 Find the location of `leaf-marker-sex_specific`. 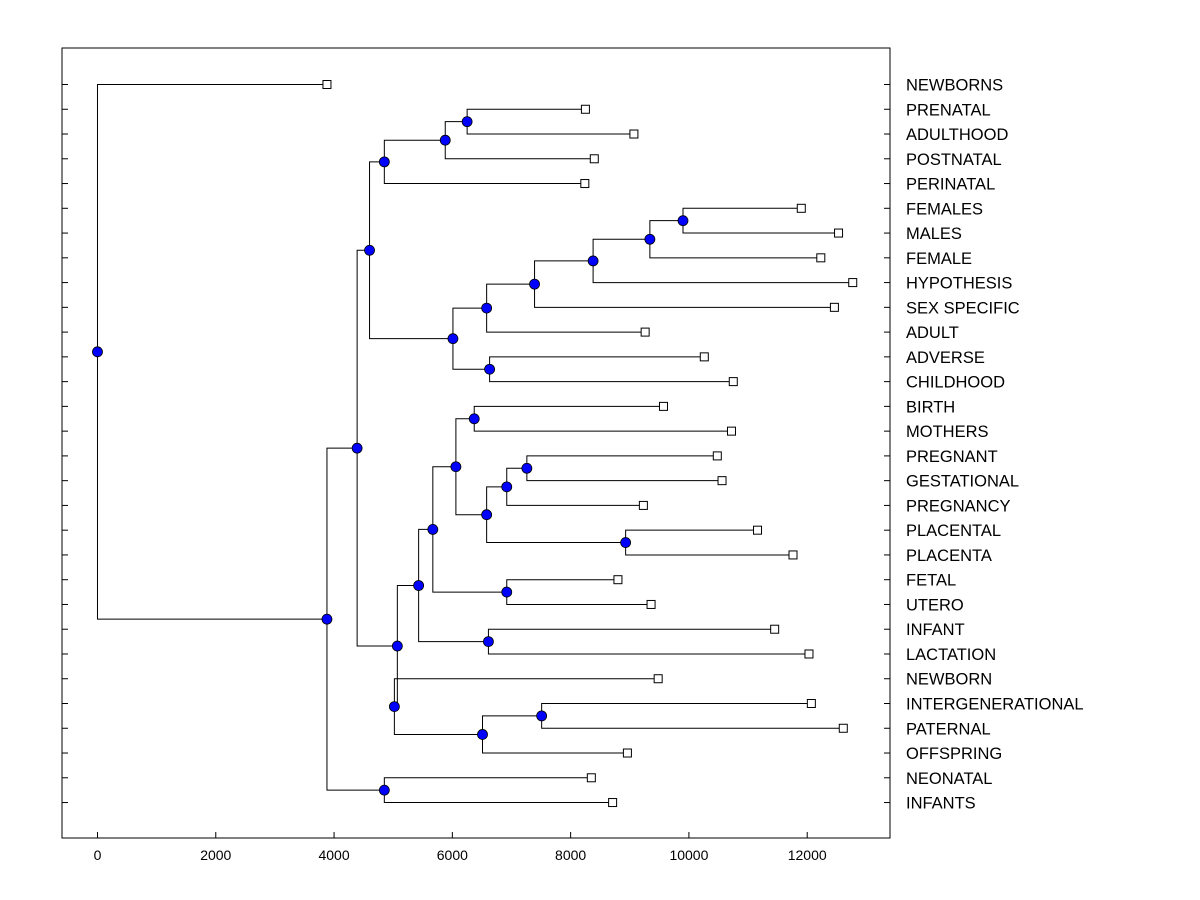

leaf-marker-sex_specific is located at coordinates (834, 307).